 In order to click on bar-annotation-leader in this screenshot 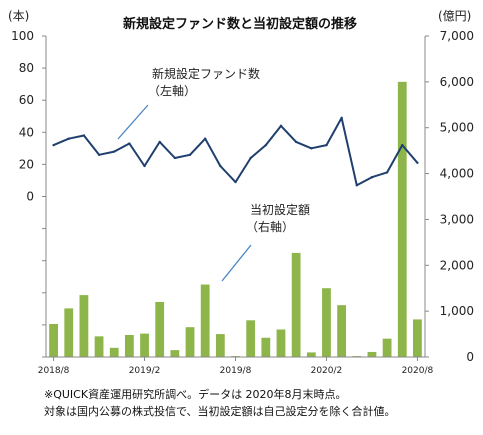, I will do `click(236, 263)`.